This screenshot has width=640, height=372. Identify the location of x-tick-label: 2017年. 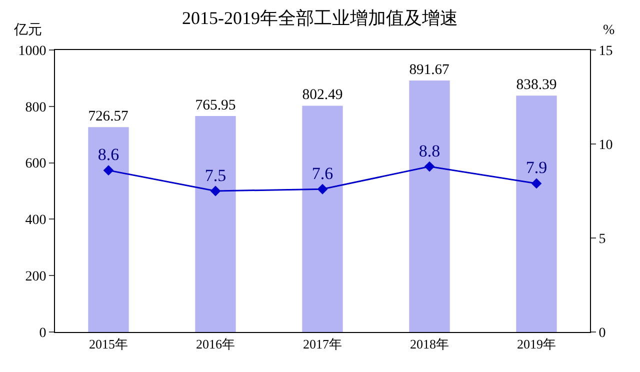
(322, 344).